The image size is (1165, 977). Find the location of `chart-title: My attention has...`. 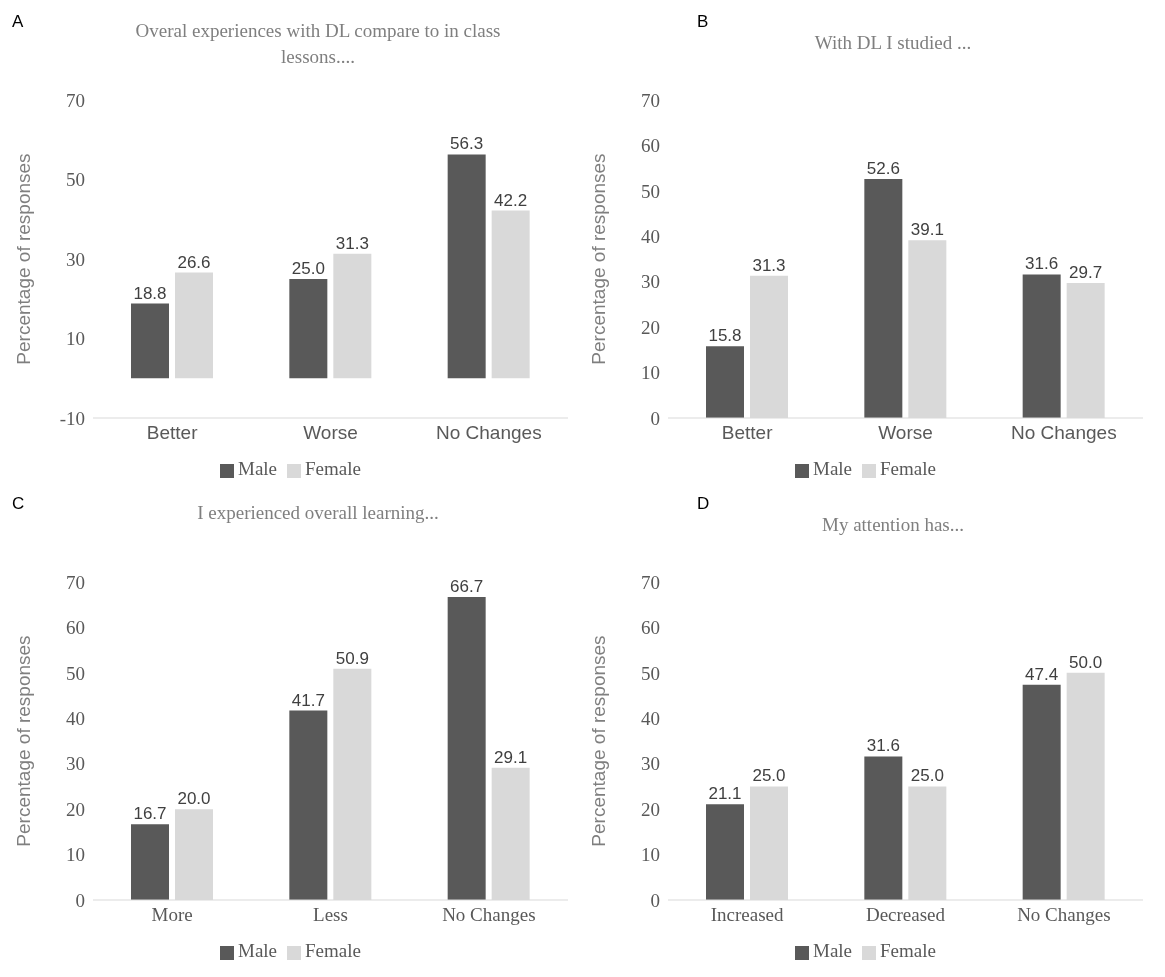

chart-title: My attention has... is located at coordinates (893, 525).